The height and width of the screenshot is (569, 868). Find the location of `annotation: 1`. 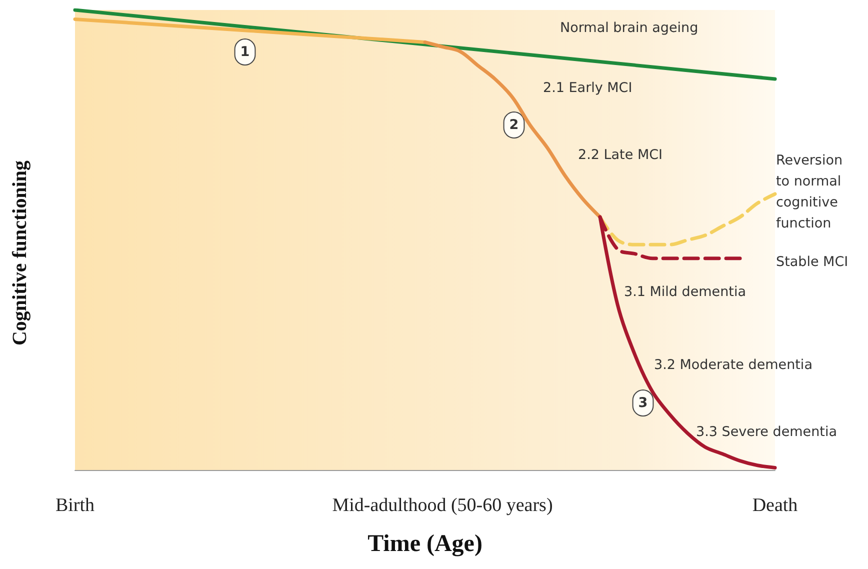

annotation: 1 is located at coordinates (245, 52).